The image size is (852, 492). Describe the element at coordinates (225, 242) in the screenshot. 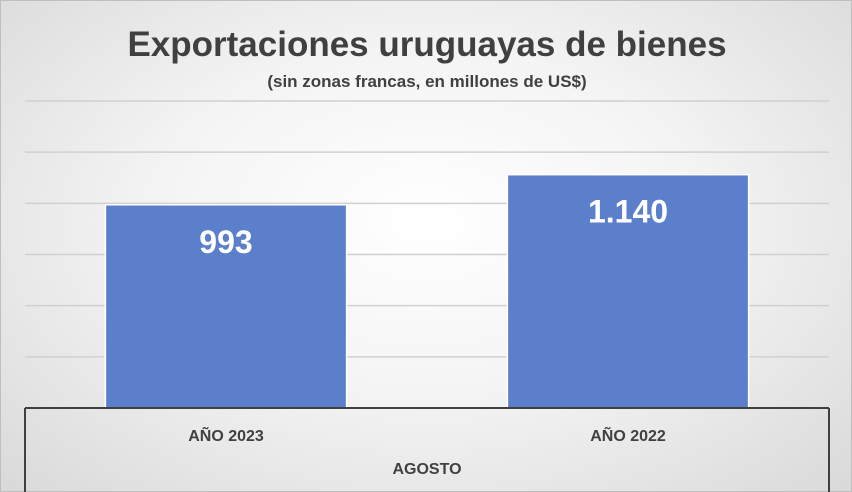

I see `data-label: 993` at that location.